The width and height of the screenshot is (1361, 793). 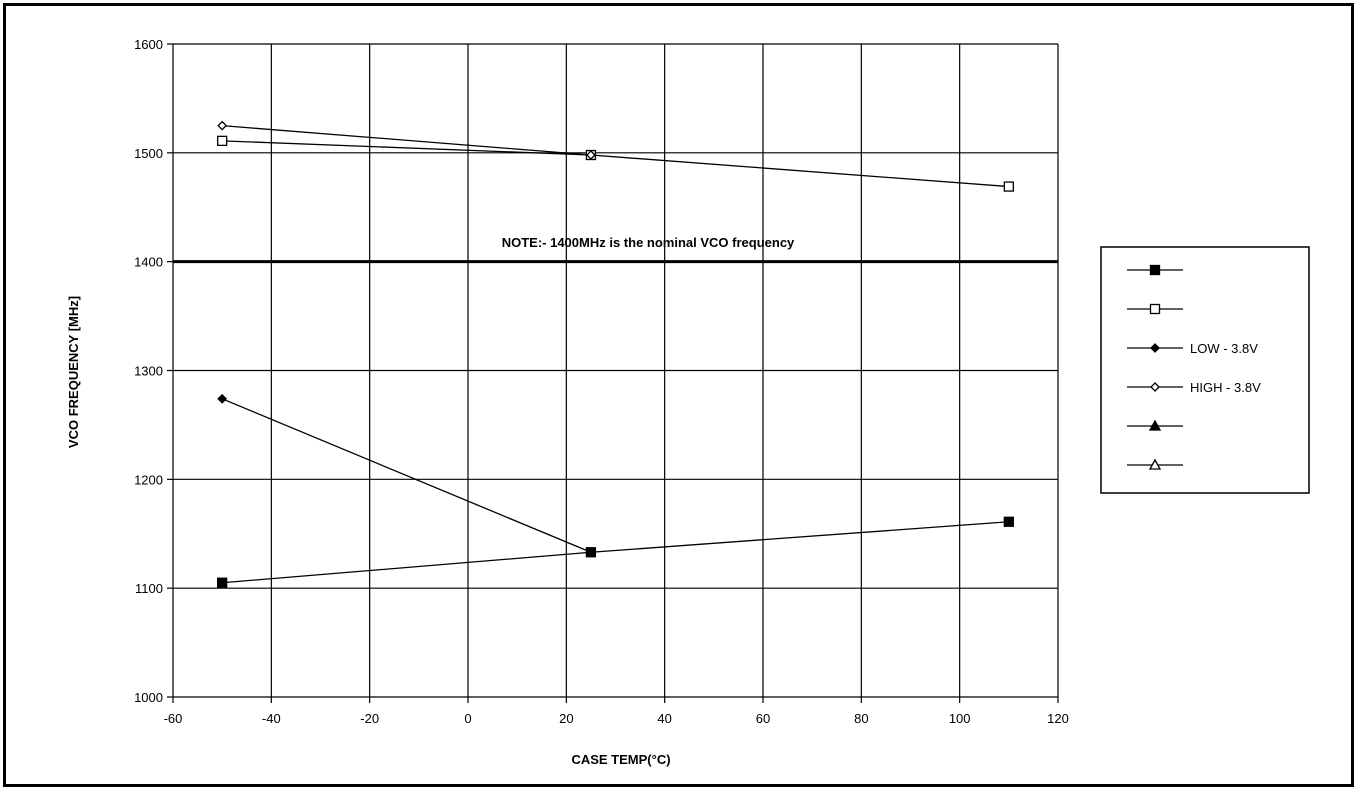 What do you see at coordinates (148, 44) in the screenshot?
I see `y-tick-label: 1600` at bounding box center [148, 44].